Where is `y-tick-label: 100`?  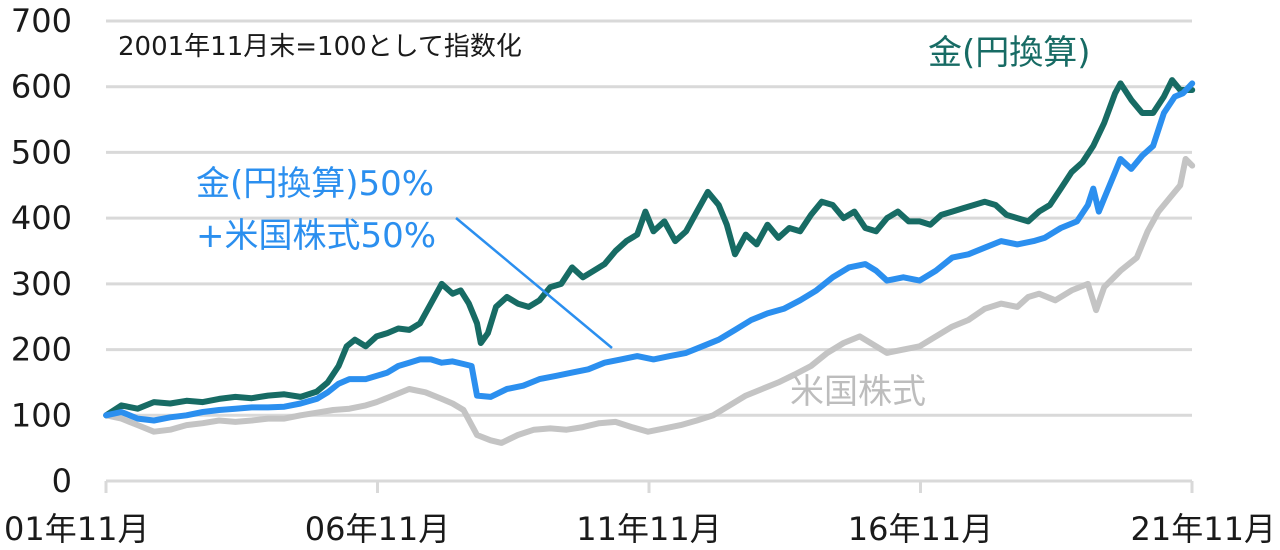
y-tick-label: 100 is located at coordinates (41, 415).